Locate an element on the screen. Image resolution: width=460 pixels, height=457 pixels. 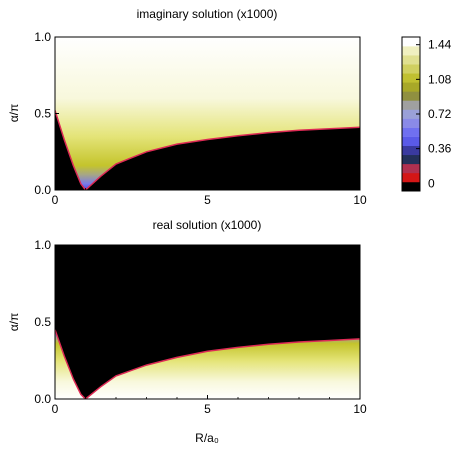
panel-imaginary-xtick-label: 0 is located at coordinates (55, 200).